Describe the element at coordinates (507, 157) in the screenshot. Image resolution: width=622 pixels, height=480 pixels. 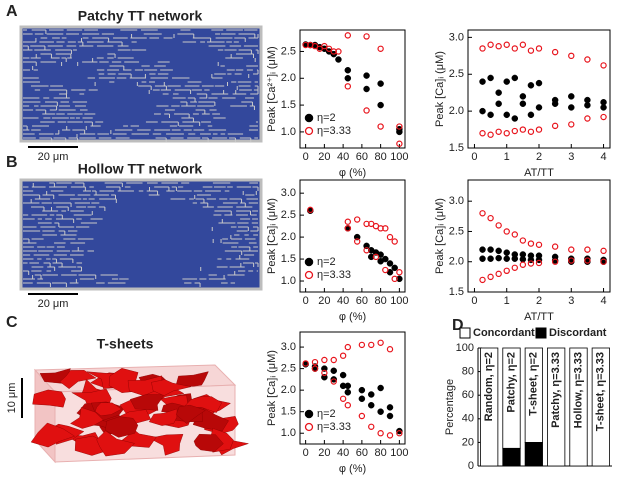
I see `x-tick-label: 1` at that location.